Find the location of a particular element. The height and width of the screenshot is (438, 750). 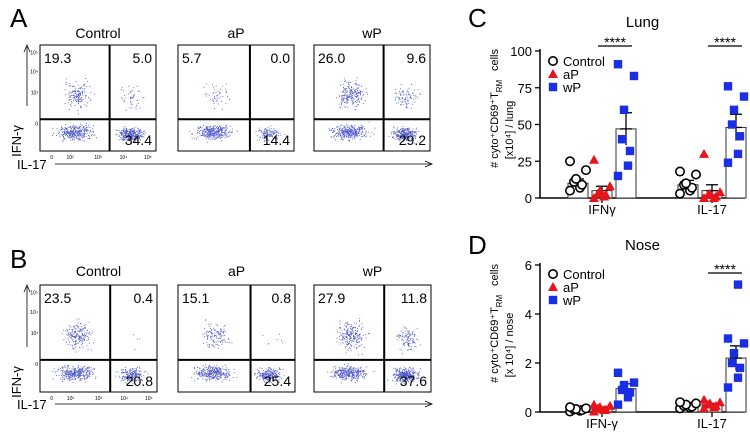

y-axis-arrowhead is located at coordinates (27, 288).